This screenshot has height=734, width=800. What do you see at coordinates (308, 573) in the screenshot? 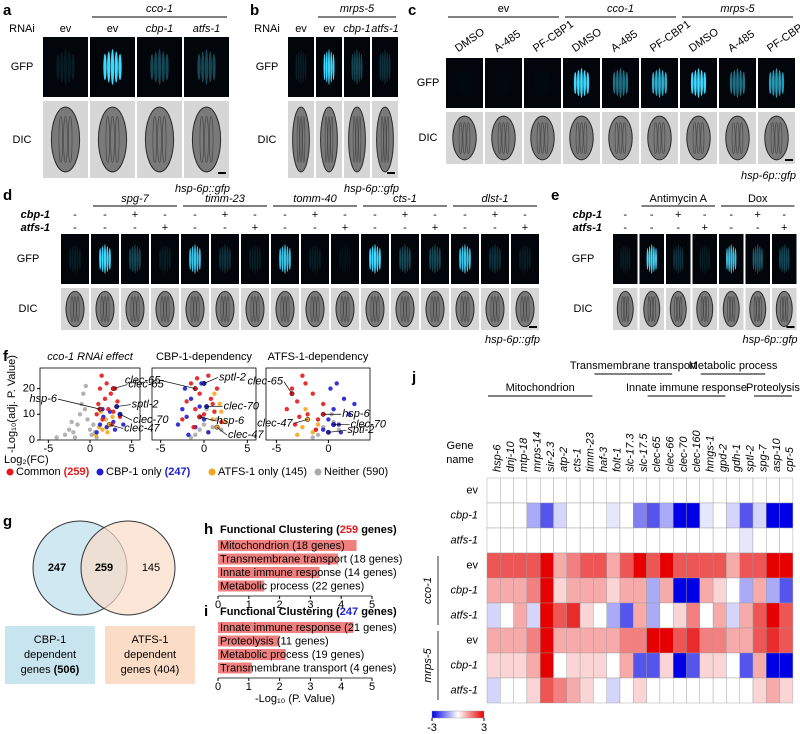
I see `bar-label: Innate immune response (14 genes)` at bounding box center [308, 573].